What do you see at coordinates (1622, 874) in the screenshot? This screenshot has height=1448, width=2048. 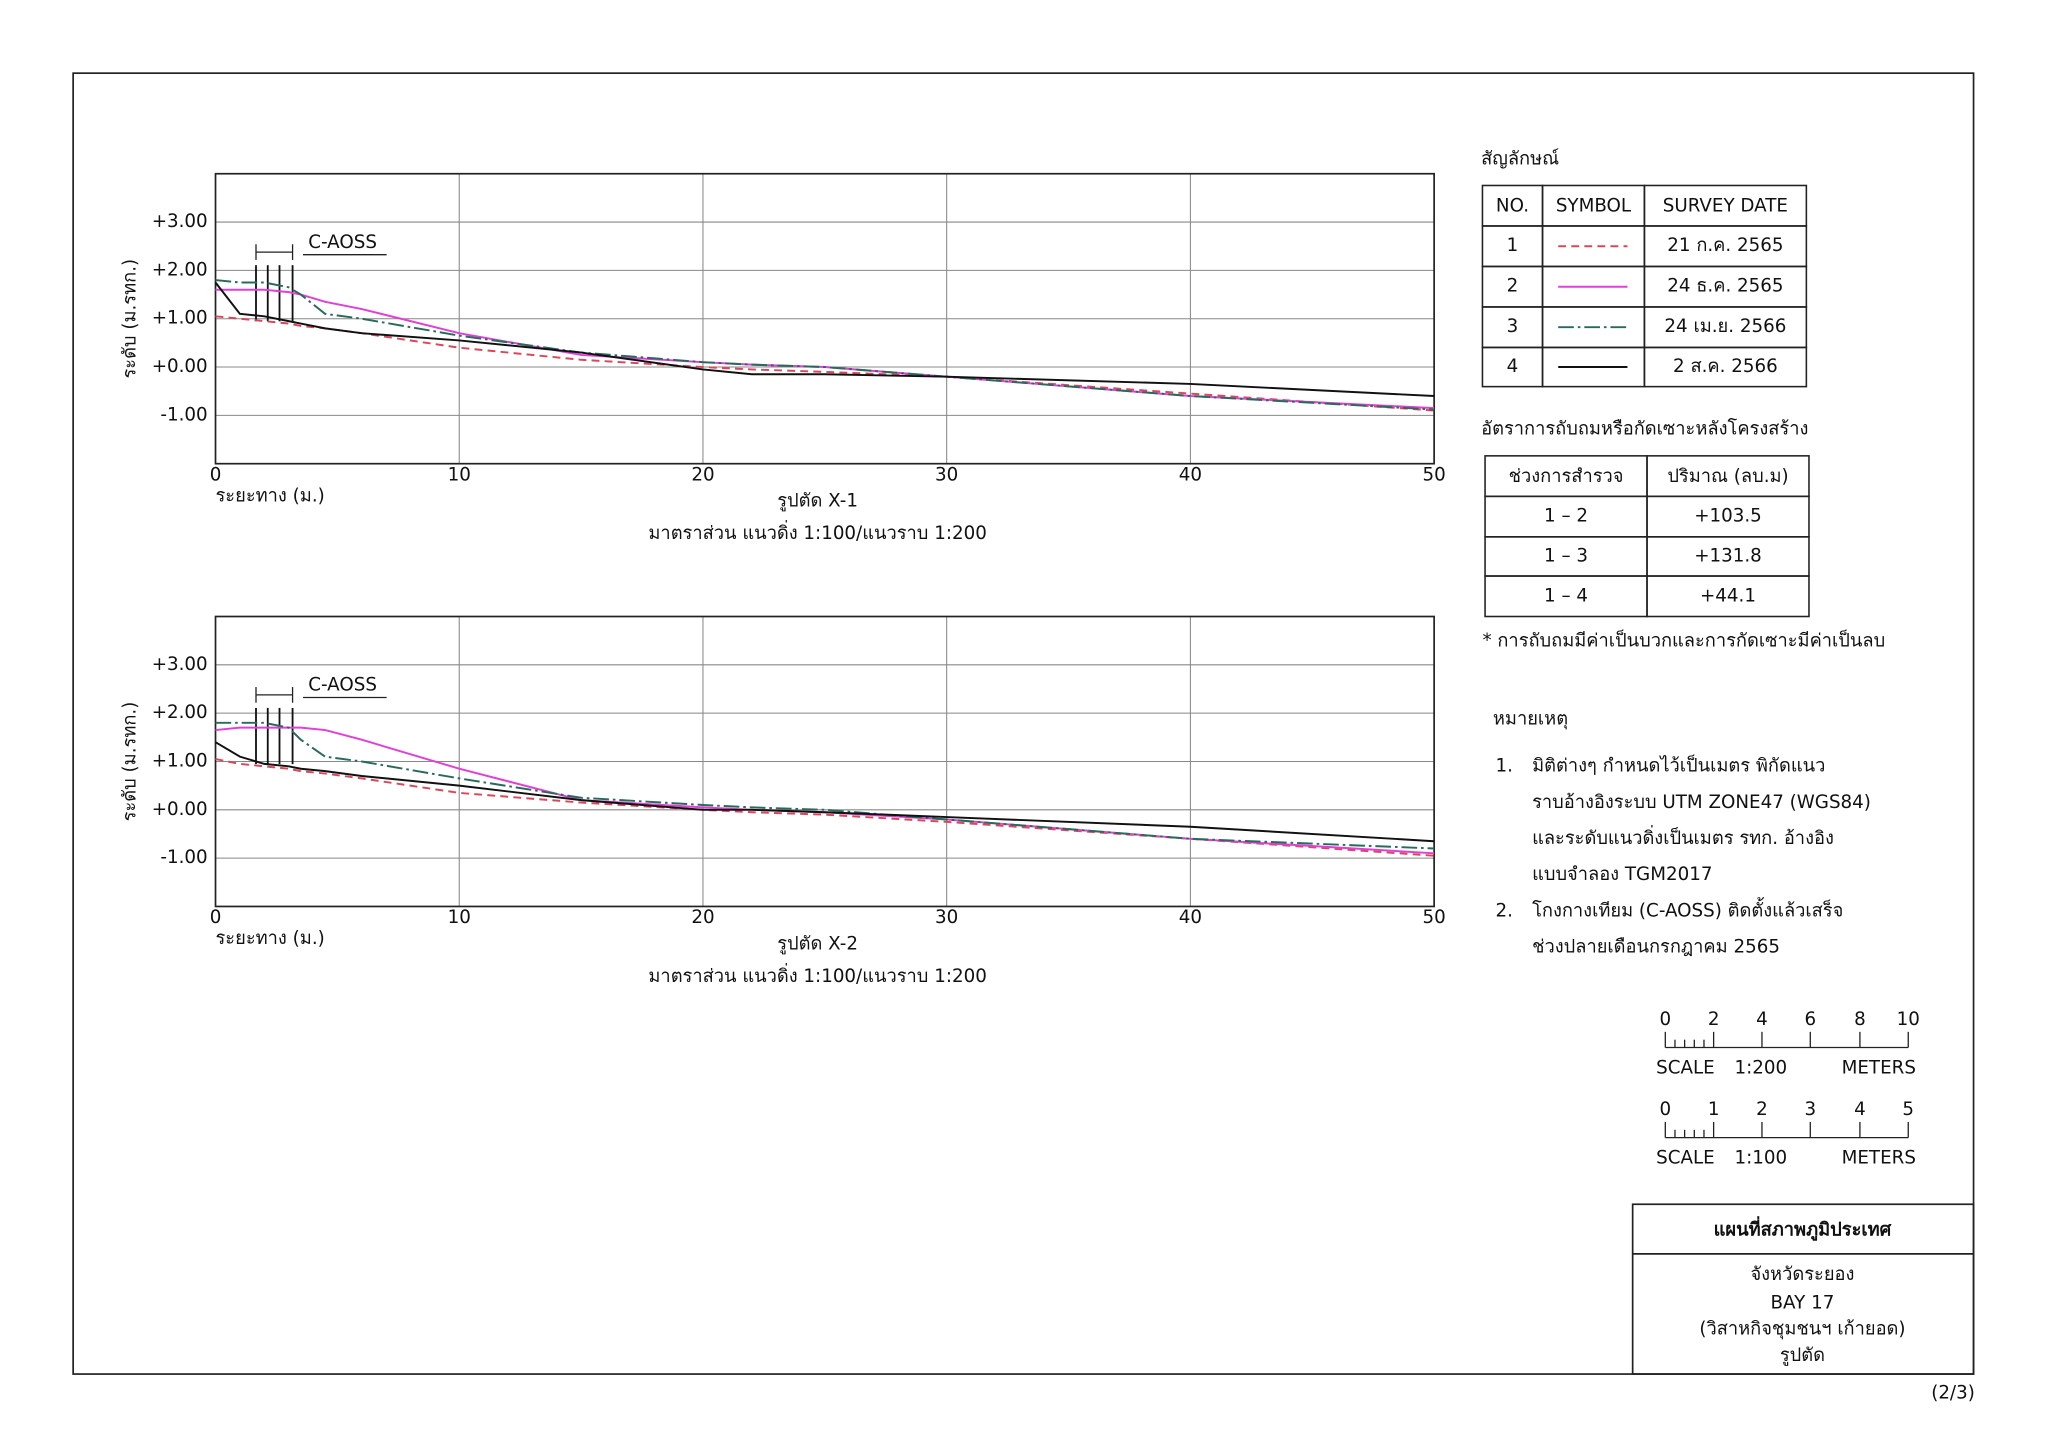 I see `note-line: แบบจำลอง TGM2017` at bounding box center [1622, 874].